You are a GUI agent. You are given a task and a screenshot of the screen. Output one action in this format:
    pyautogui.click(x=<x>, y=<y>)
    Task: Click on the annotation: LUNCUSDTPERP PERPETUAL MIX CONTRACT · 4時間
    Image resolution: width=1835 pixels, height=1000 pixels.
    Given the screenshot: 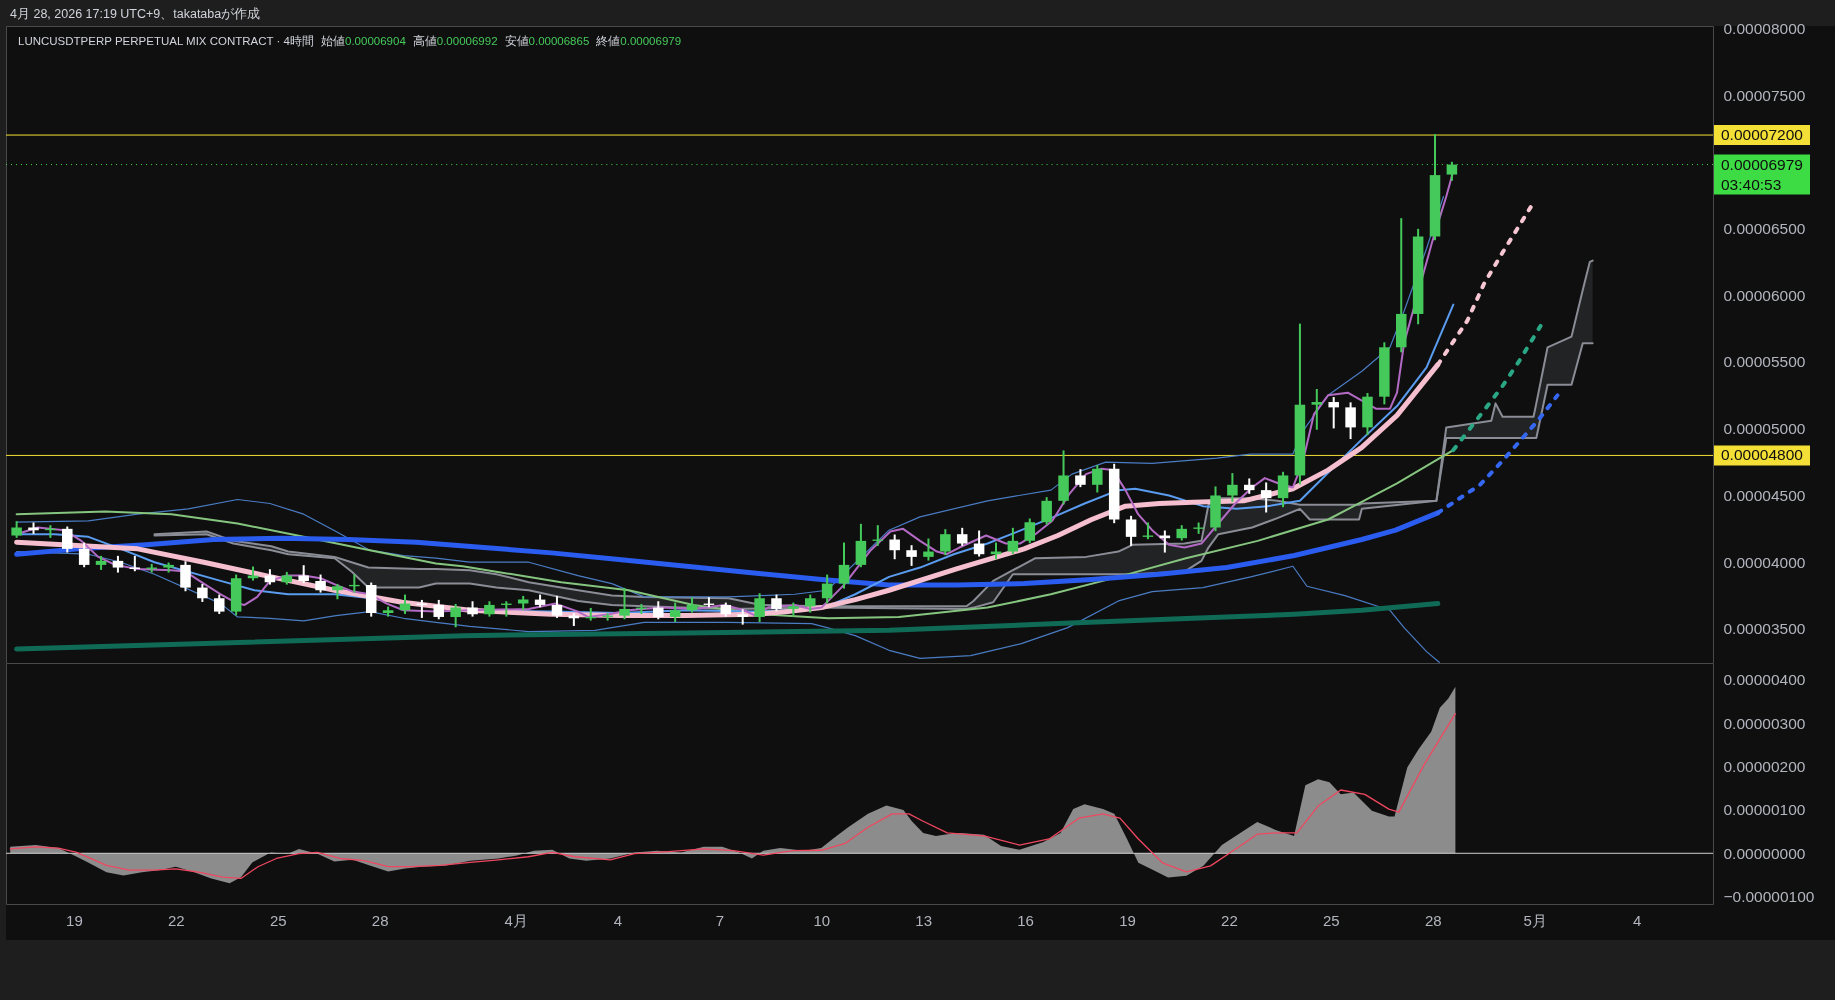 What is the action you would take?
    pyautogui.click(x=166, y=41)
    